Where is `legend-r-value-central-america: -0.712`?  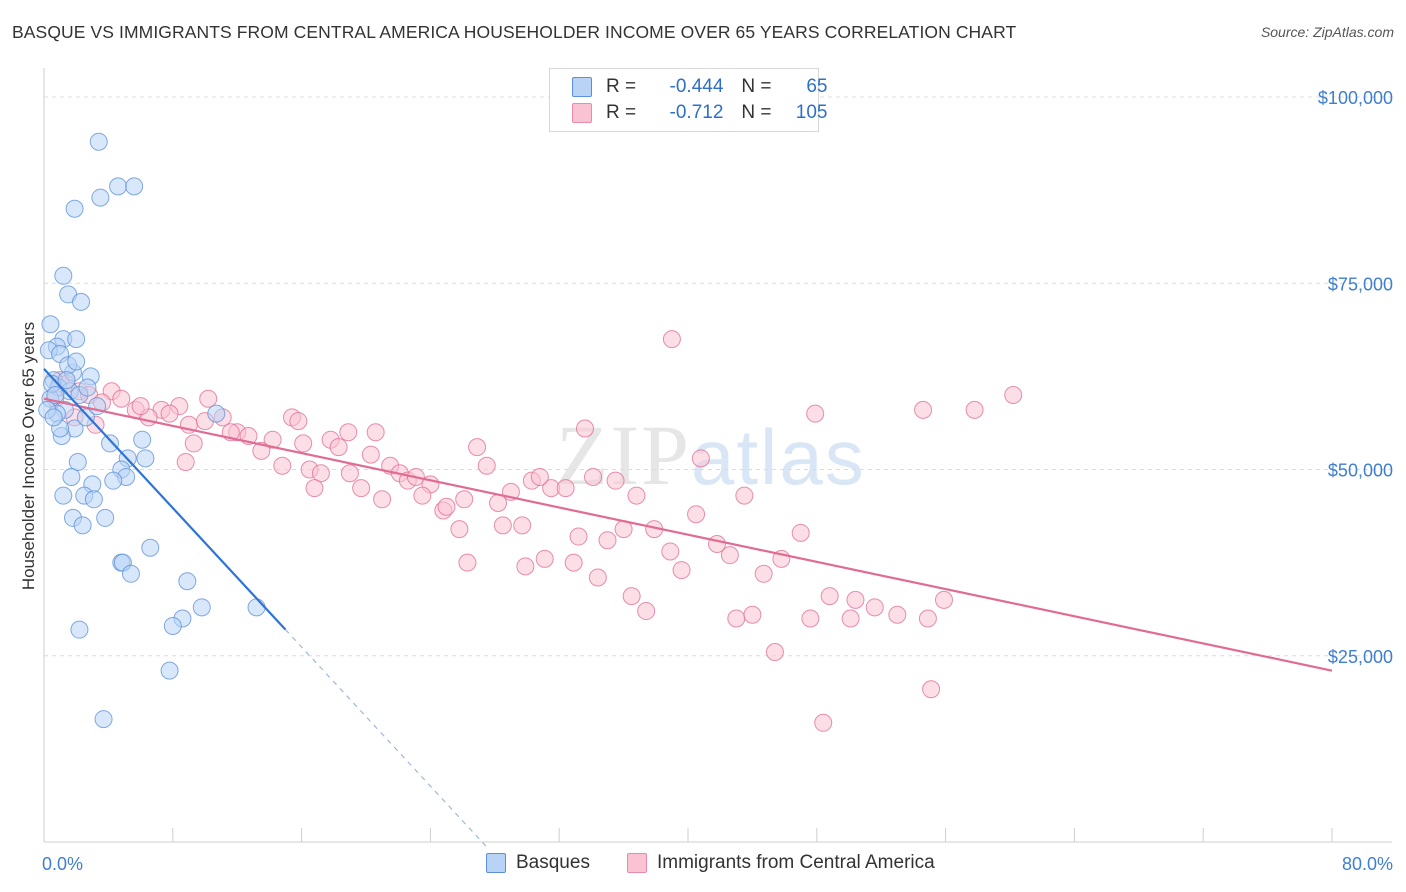 legend-r-value-central-america: -0.712 is located at coordinates (696, 112).